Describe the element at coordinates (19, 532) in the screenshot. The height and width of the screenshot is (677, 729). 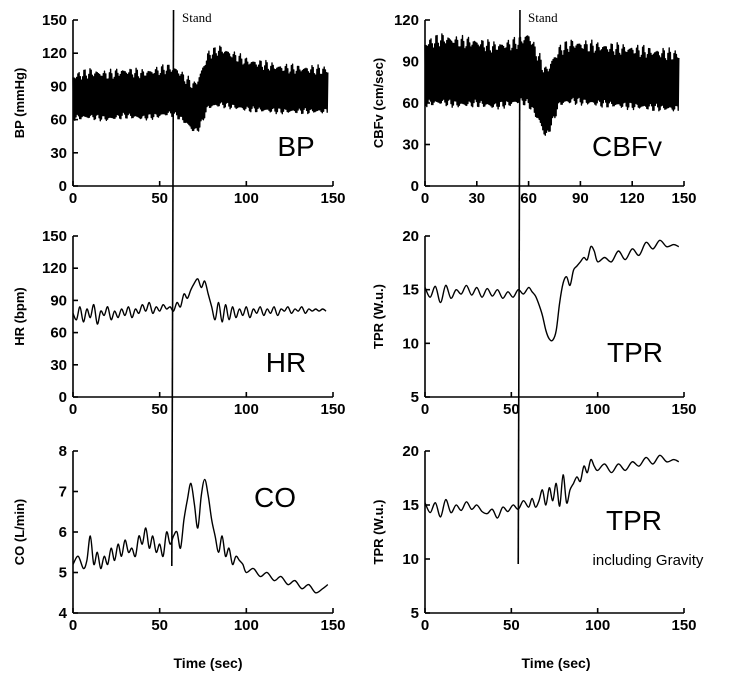
I see `y-axis-title: CO (L/min)` at that location.